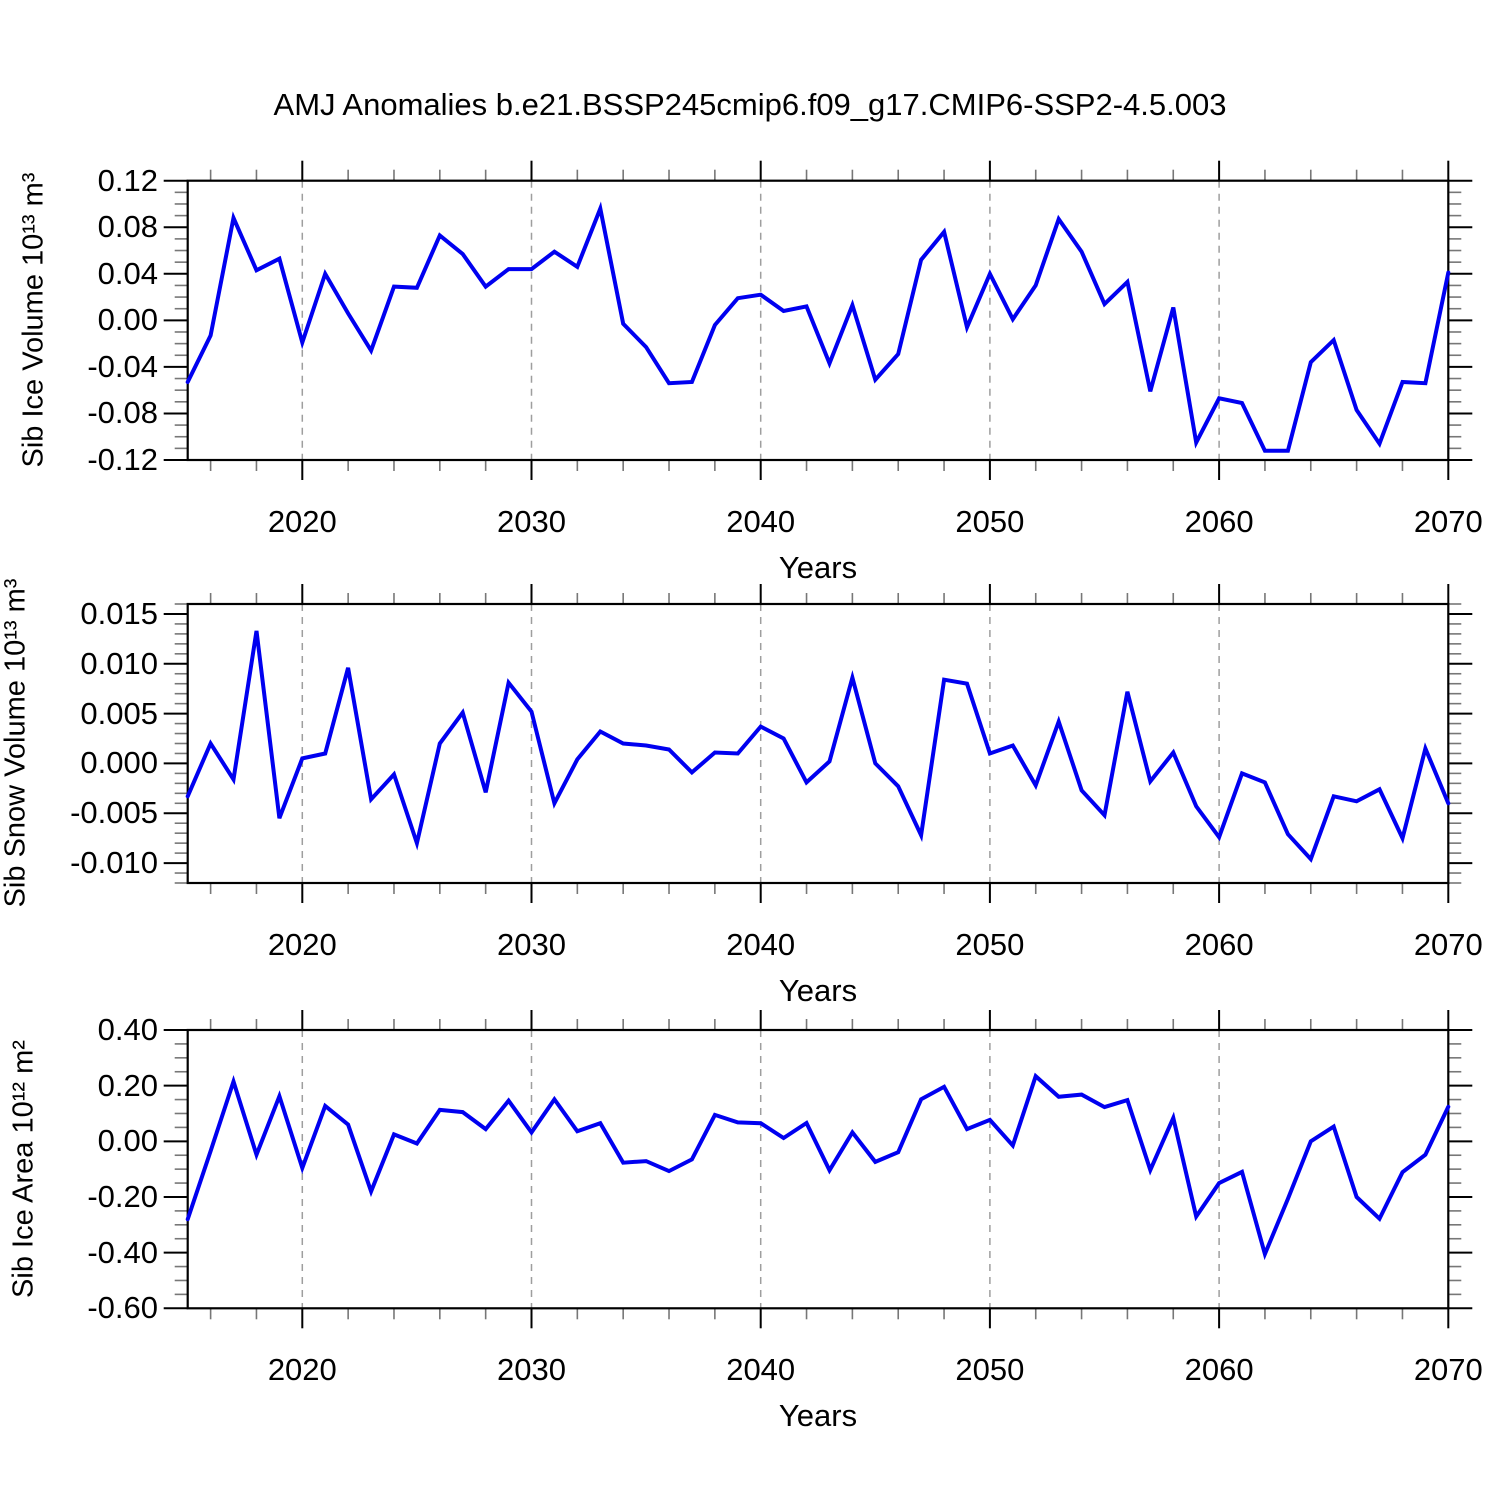 This screenshot has height=1500, width=1500. What do you see at coordinates (818, 990) in the screenshot?
I see `snow-volume-x-axis-title: Years` at bounding box center [818, 990].